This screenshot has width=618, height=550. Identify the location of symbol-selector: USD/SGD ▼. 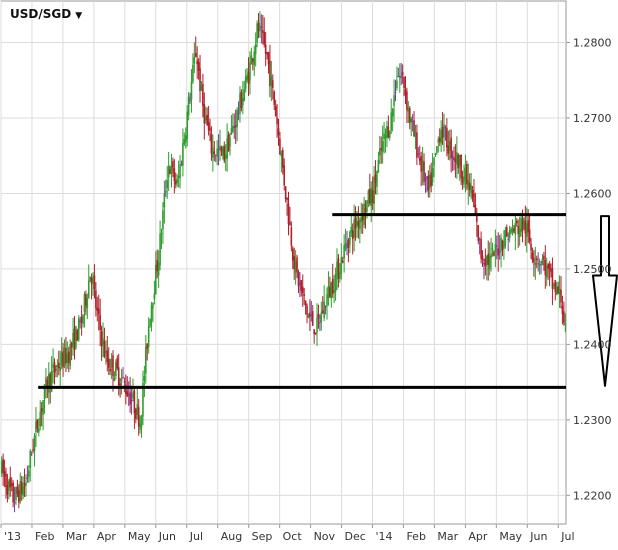
(46, 14).